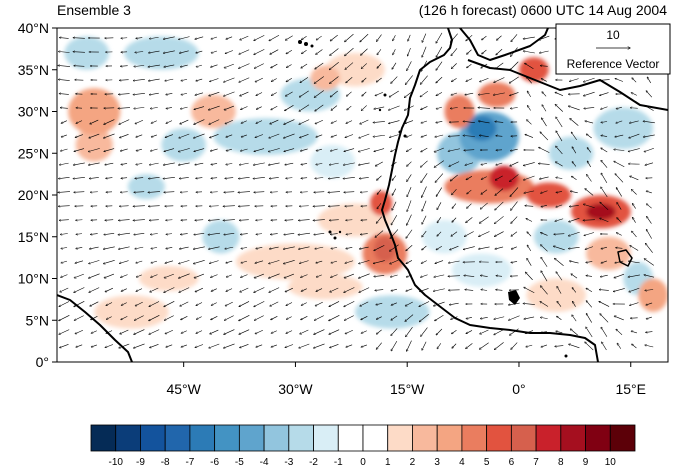 This screenshot has height=471, width=673. What do you see at coordinates (37, 195) in the screenshot?
I see `latitude-ticks: 0° 5°N 10°N 15°N 20°N 25°N 30°N 35°N 40°N` at bounding box center [37, 195].